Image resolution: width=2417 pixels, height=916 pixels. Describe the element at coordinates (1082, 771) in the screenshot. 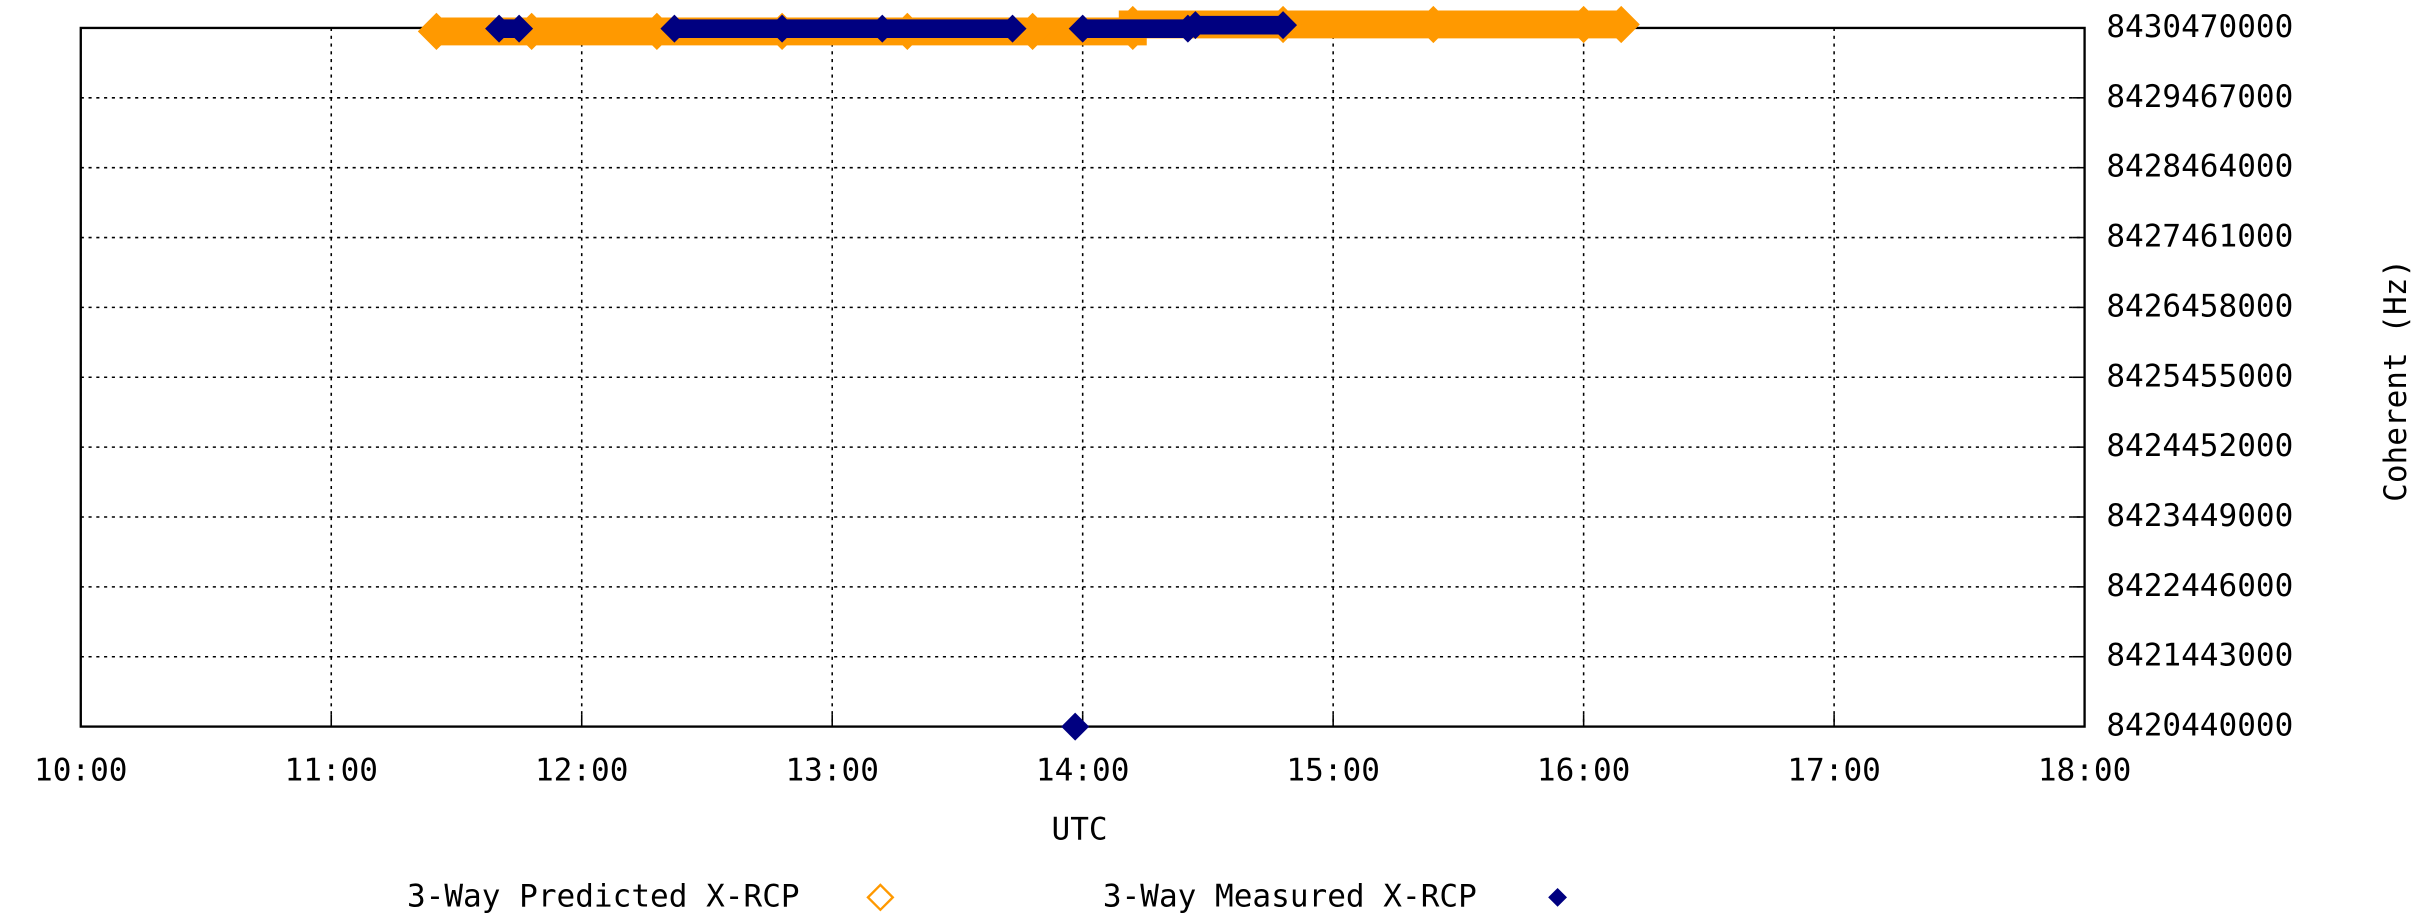

I see `x-tick-label: 14:00` at that location.